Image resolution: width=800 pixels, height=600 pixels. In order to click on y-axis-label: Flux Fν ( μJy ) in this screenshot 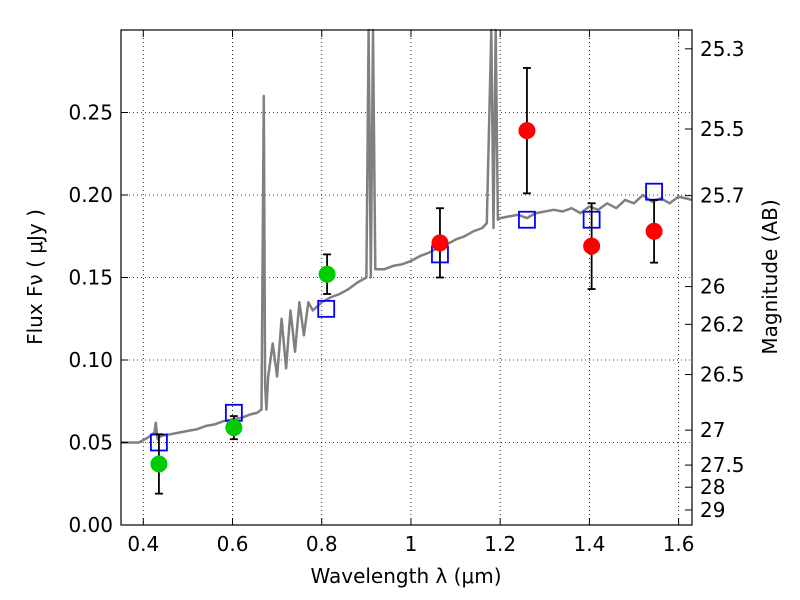, I will do `click(35, 277)`.